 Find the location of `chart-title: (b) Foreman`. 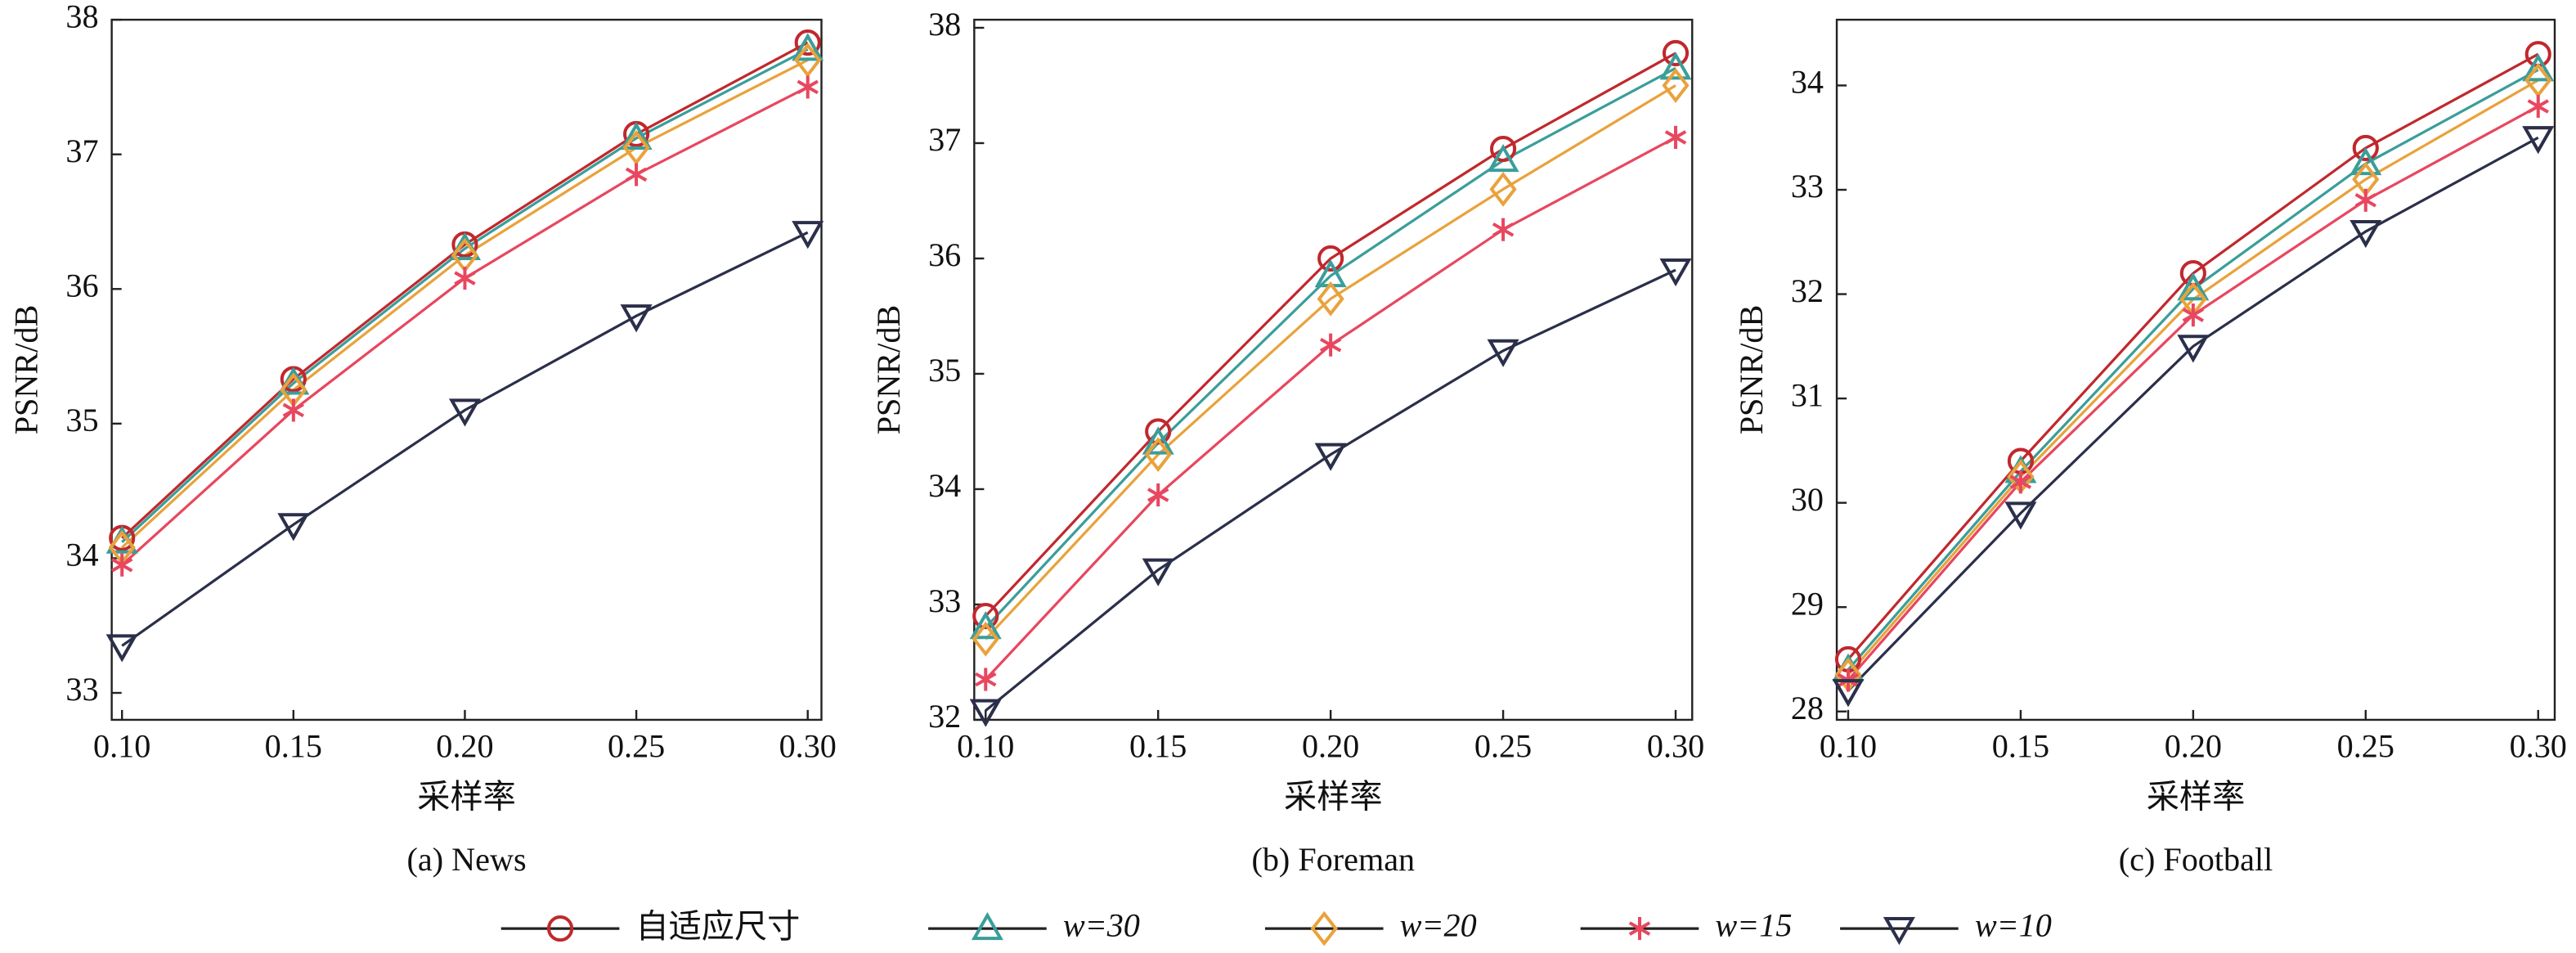

chart-title: (b) Foreman is located at coordinates (1333, 860).